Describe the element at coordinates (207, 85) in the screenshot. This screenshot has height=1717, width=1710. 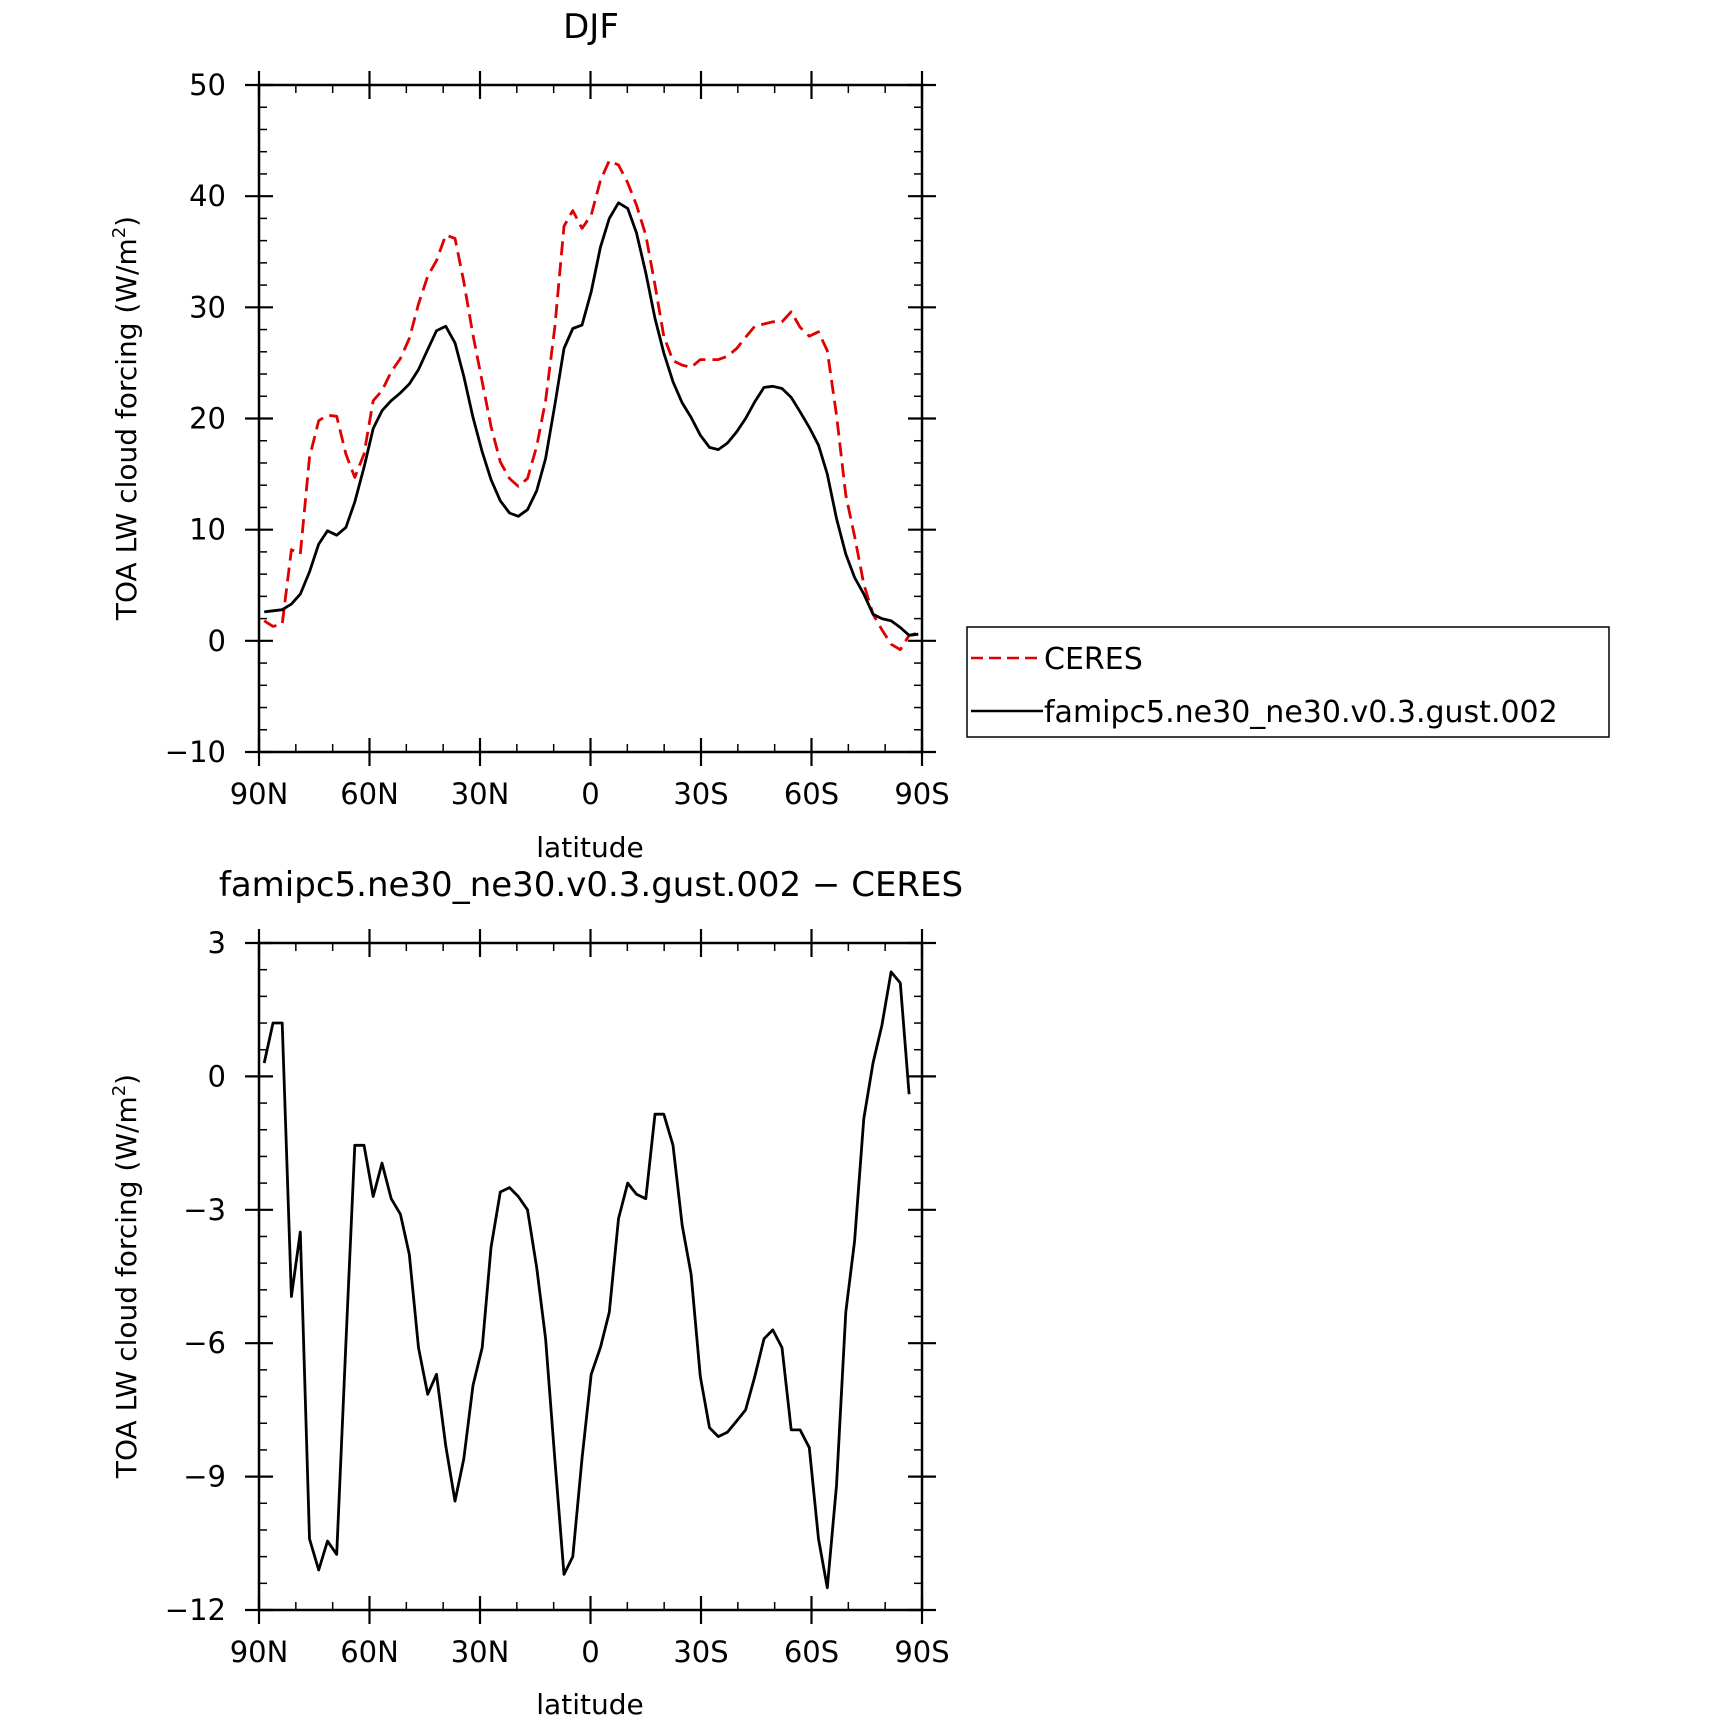
I see `top-y-tick-label: 50` at that location.